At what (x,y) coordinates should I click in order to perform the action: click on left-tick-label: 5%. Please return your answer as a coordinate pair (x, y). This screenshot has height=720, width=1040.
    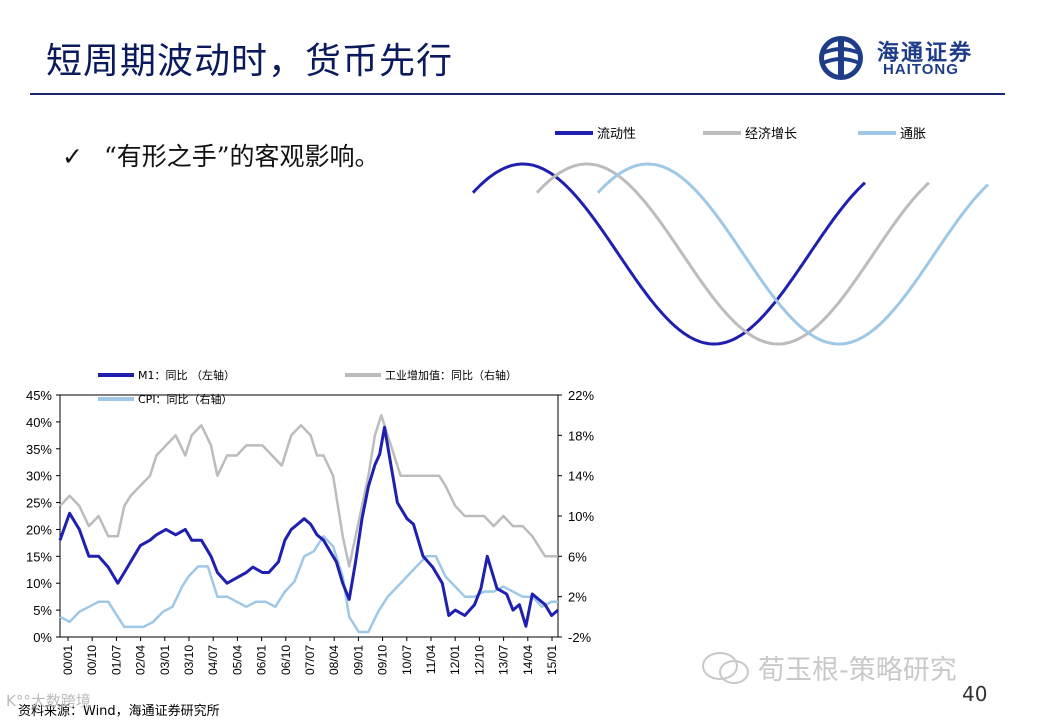
    Looking at the image, I should click on (42, 610).